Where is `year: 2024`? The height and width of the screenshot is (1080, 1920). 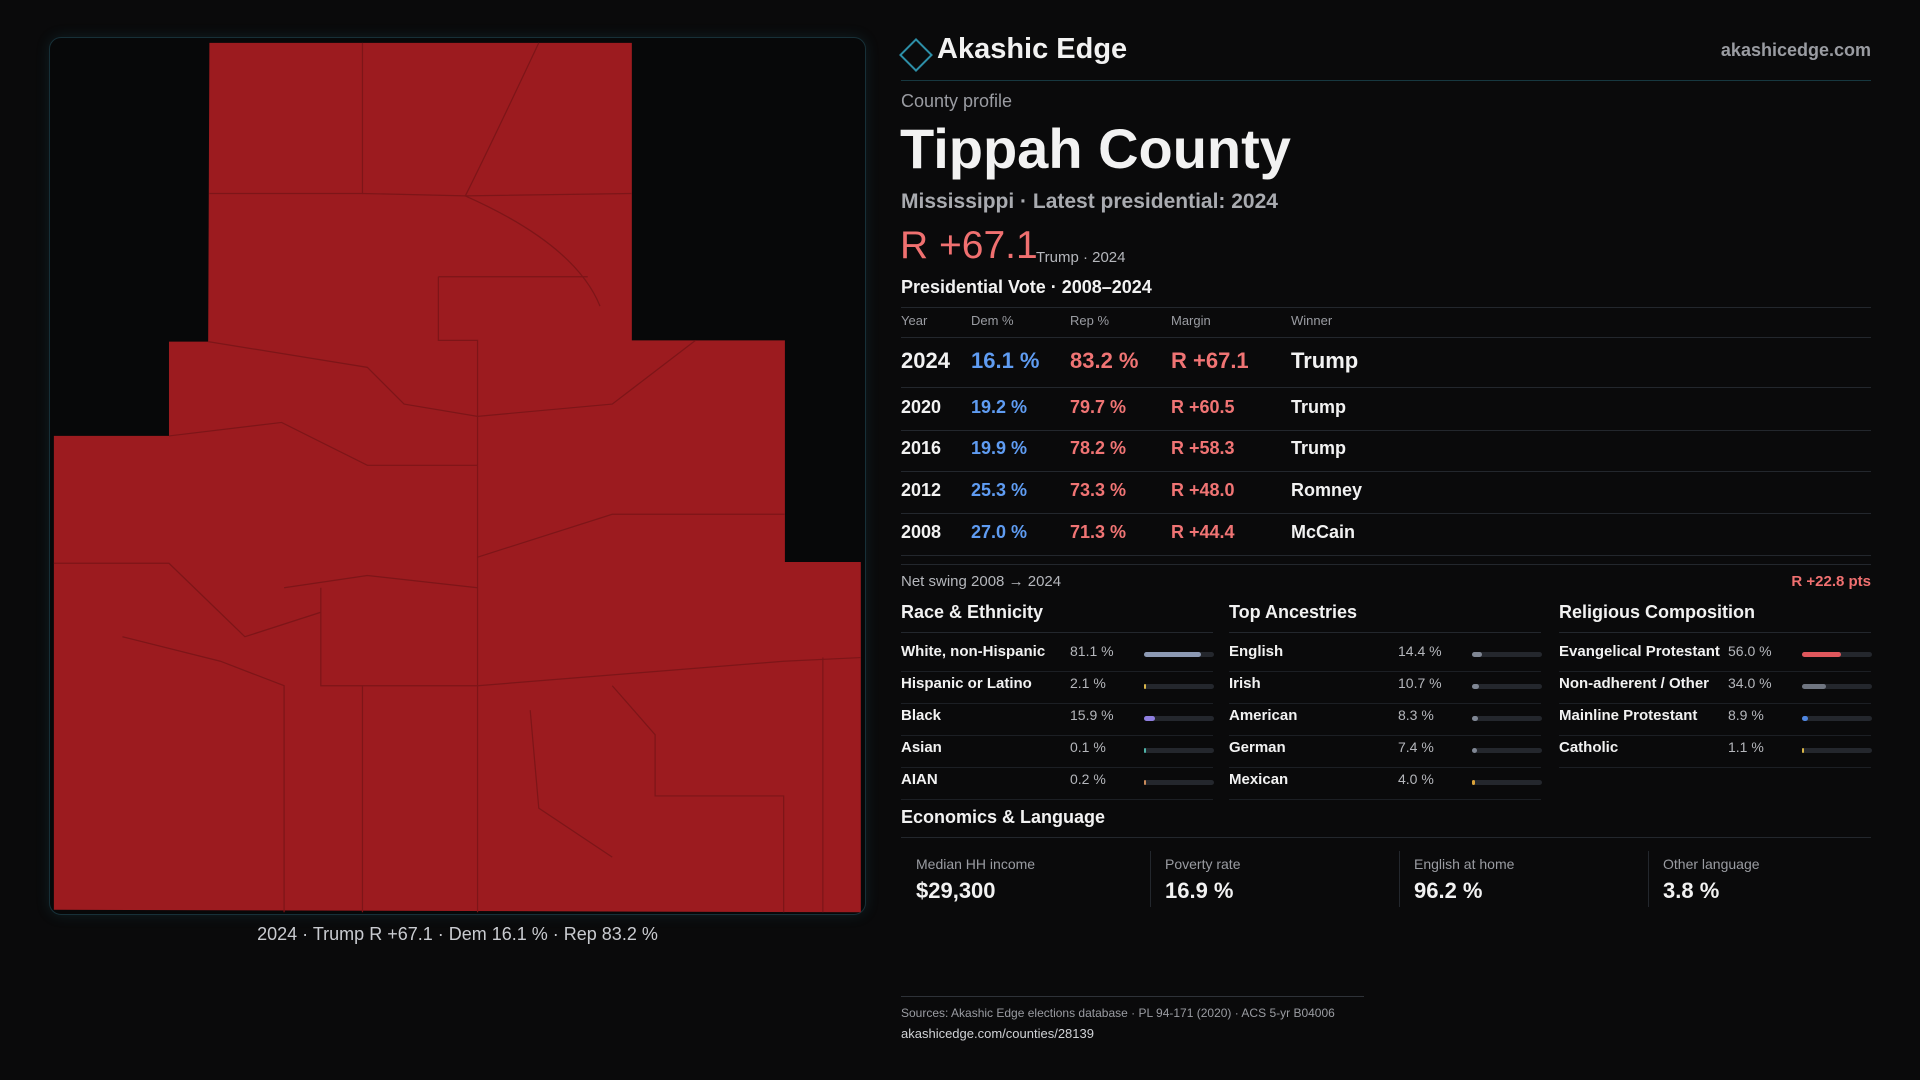
year: 2024 is located at coordinates (925, 360).